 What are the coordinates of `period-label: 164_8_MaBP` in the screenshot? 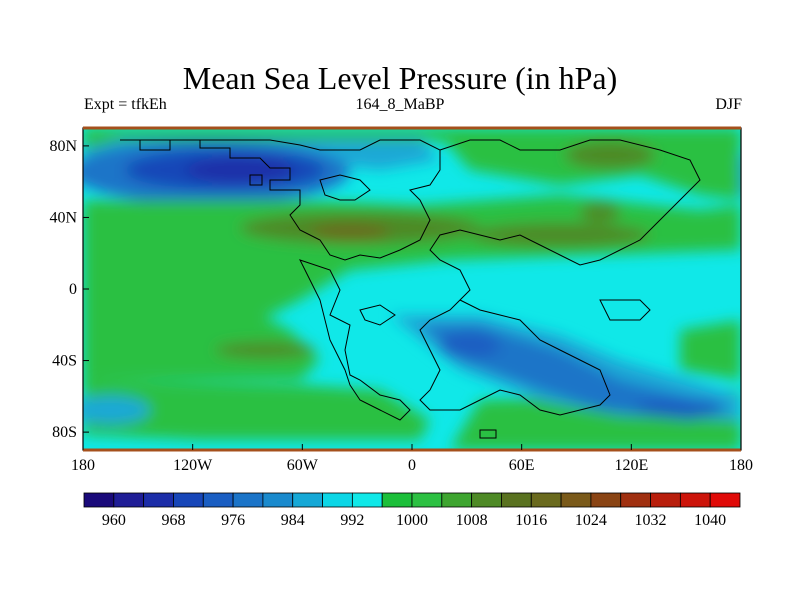 It's located at (400, 104).